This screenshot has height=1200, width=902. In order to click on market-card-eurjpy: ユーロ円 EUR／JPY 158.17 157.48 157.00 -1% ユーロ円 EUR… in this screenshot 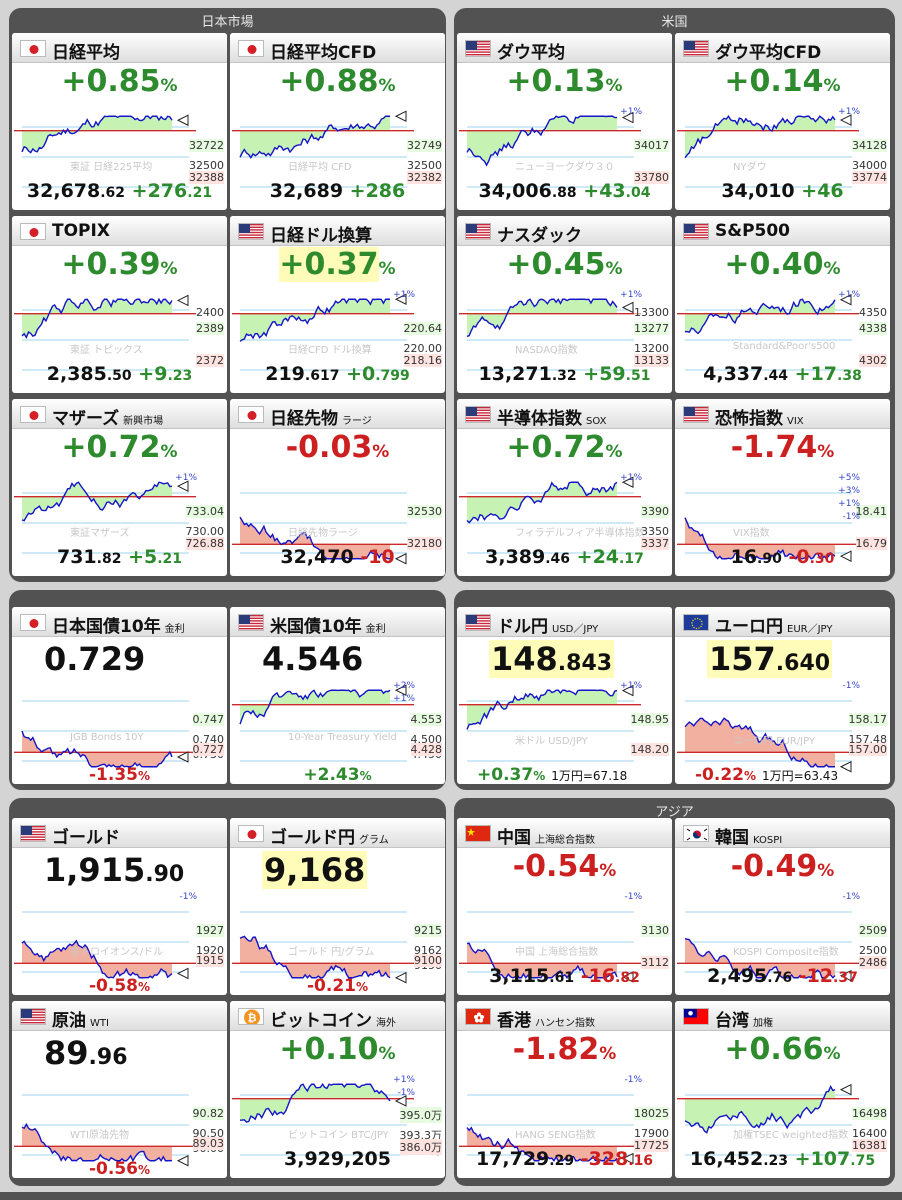, I will do `click(782, 695)`.